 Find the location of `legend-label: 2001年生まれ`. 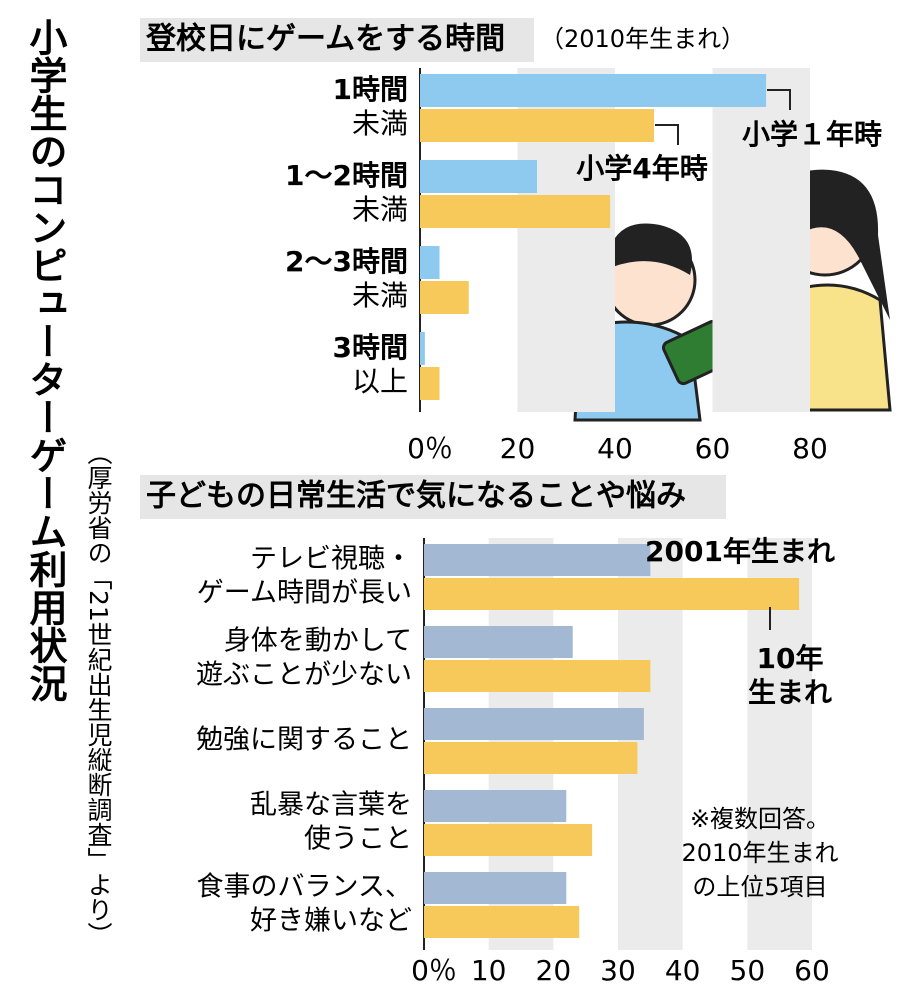

legend-label: 2001年生まれ is located at coordinates (740, 551).